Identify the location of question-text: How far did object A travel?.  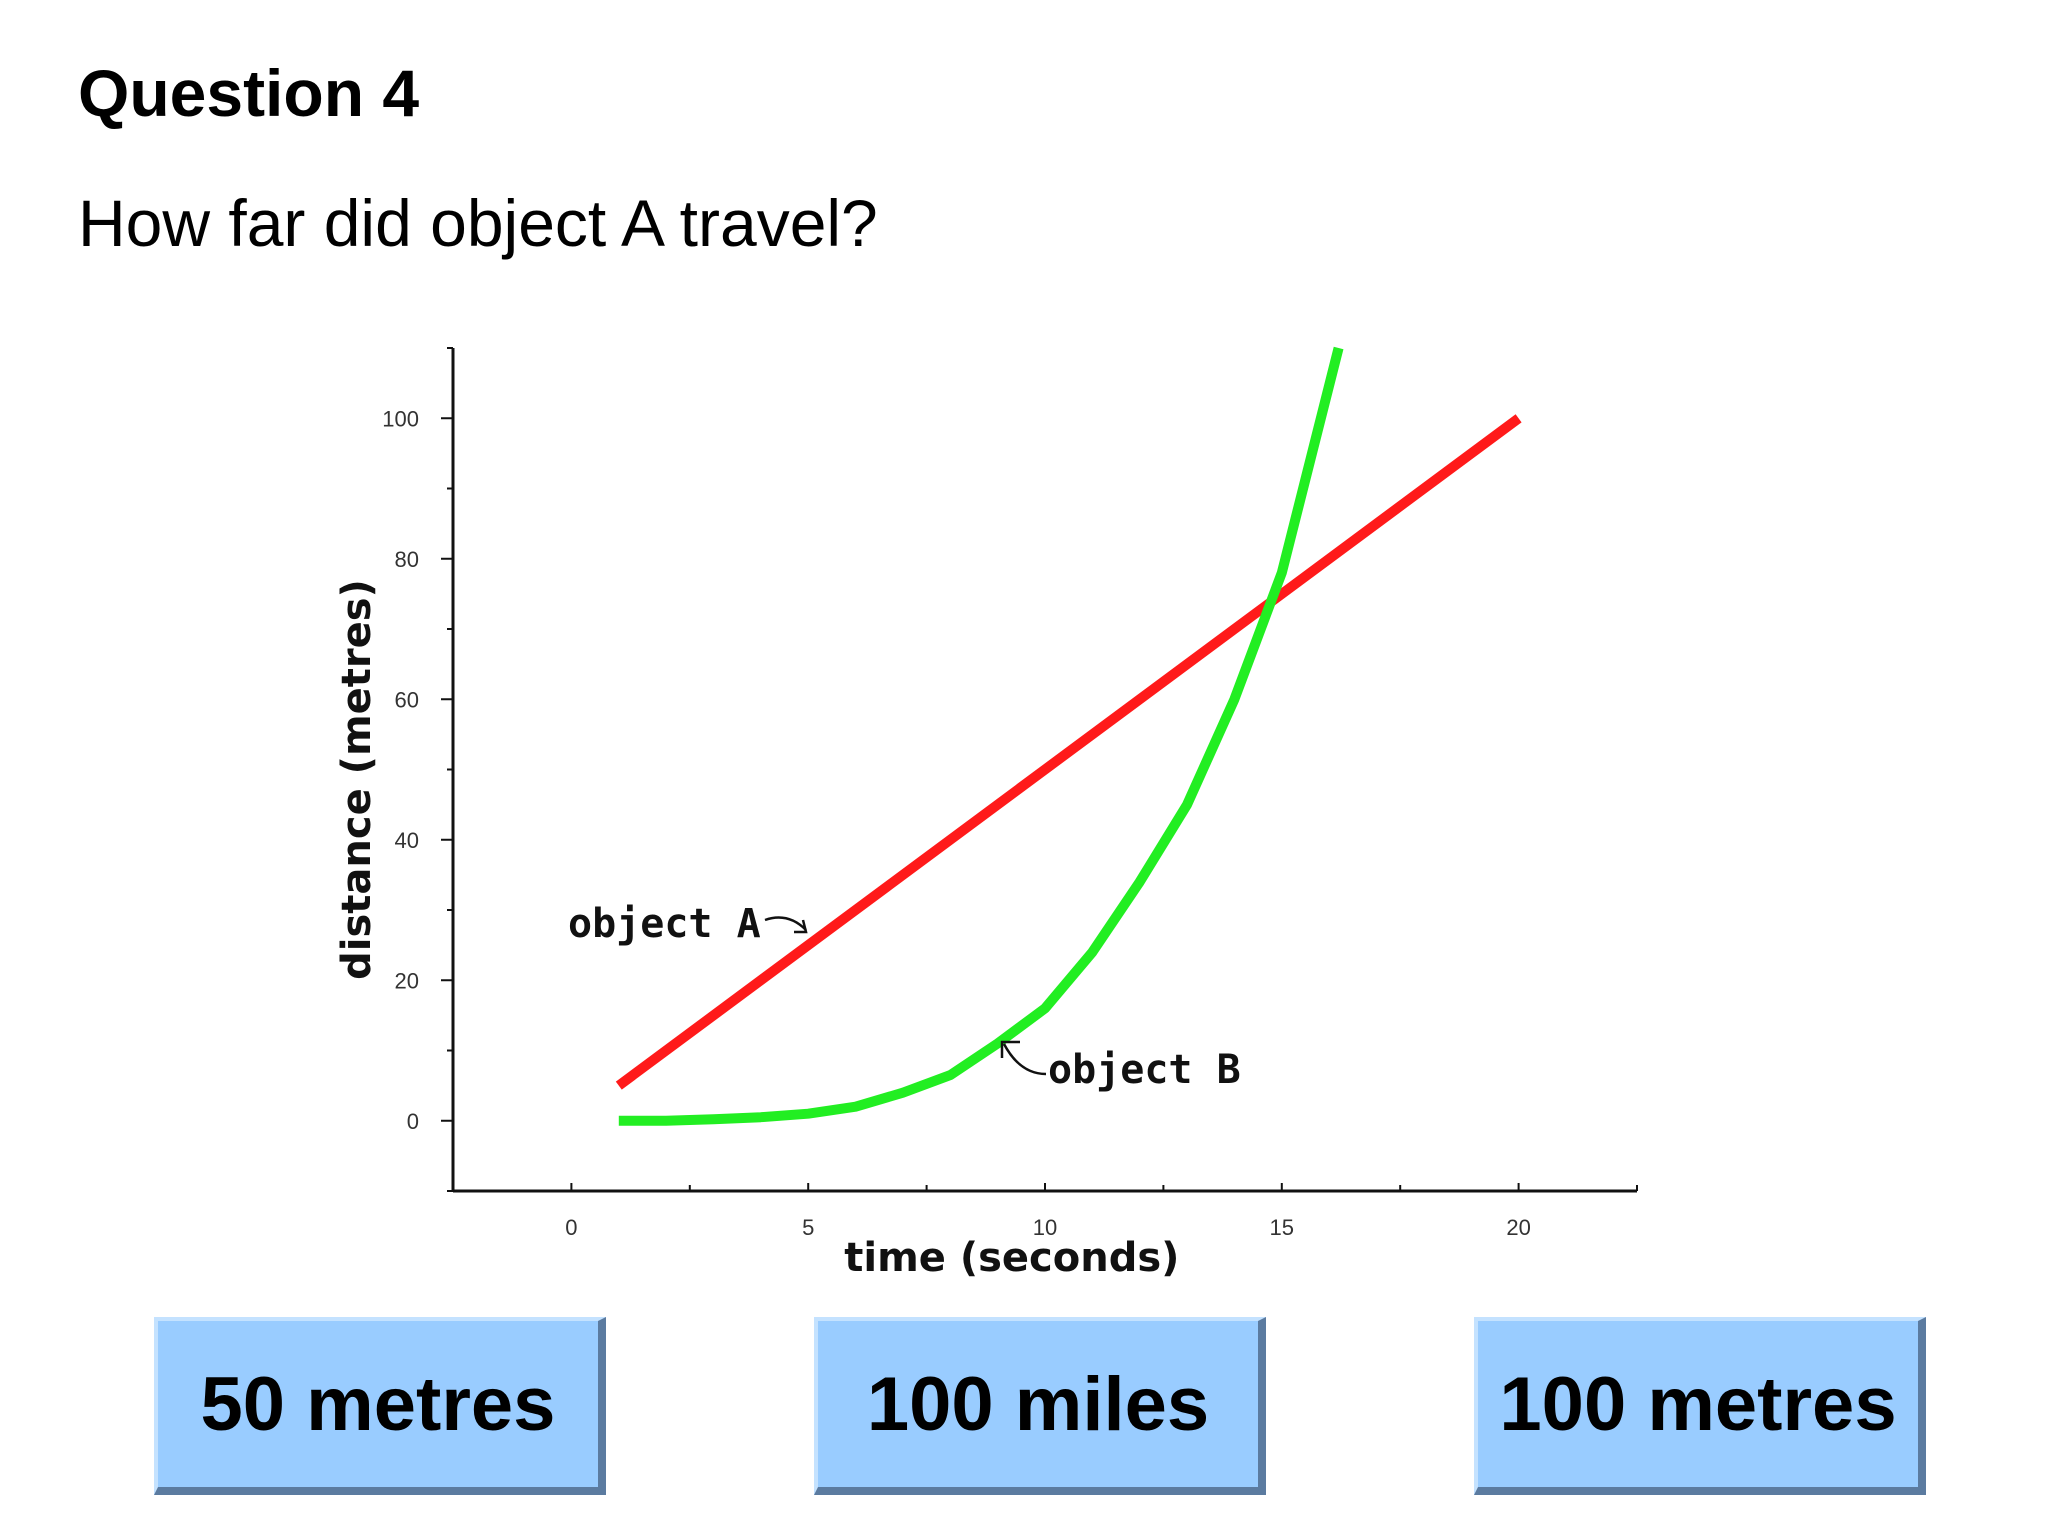
(478, 223).